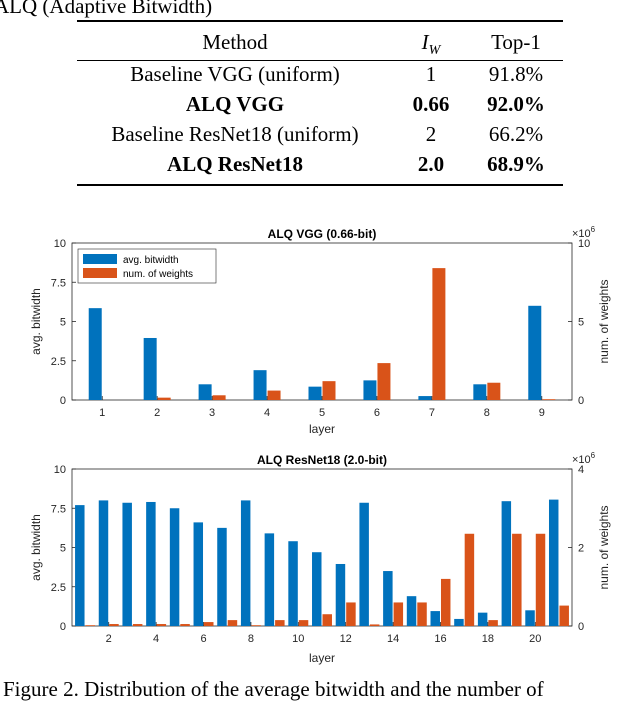 This screenshot has width=640, height=702. I want to click on table-row-iw: 0.66, so click(431, 104).